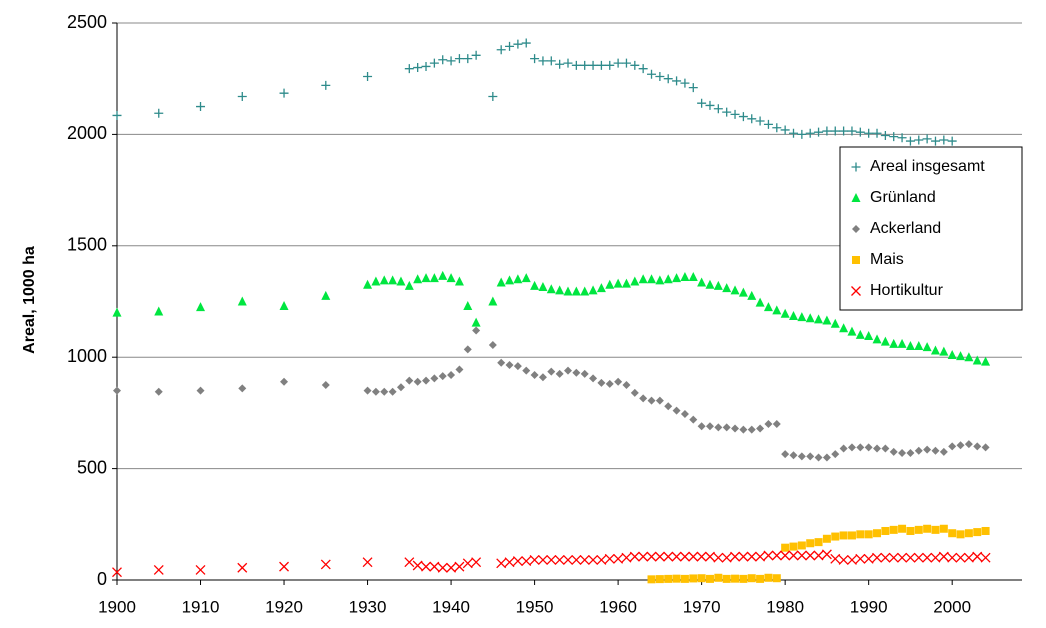 This screenshot has height=628, width=1046. I want to click on y-tick-label: 1000, so click(87, 356).